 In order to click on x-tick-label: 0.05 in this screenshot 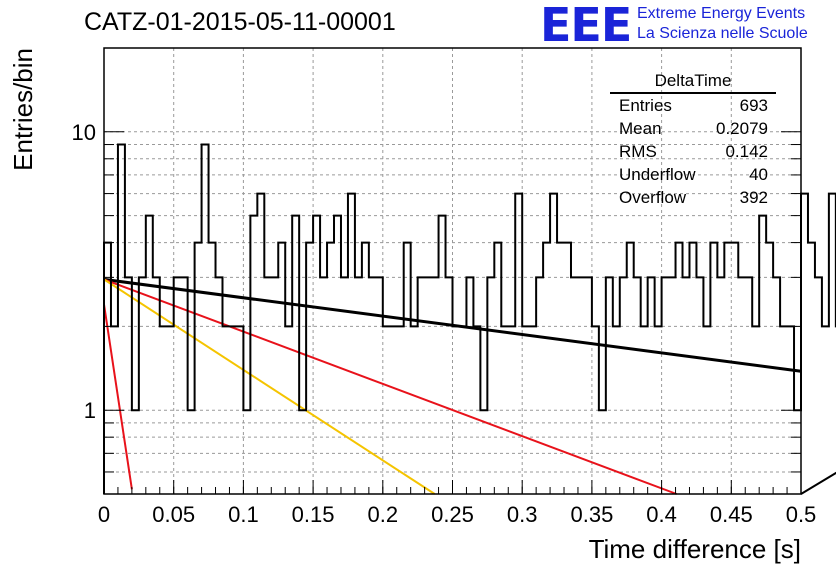, I will do `click(173, 514)`.